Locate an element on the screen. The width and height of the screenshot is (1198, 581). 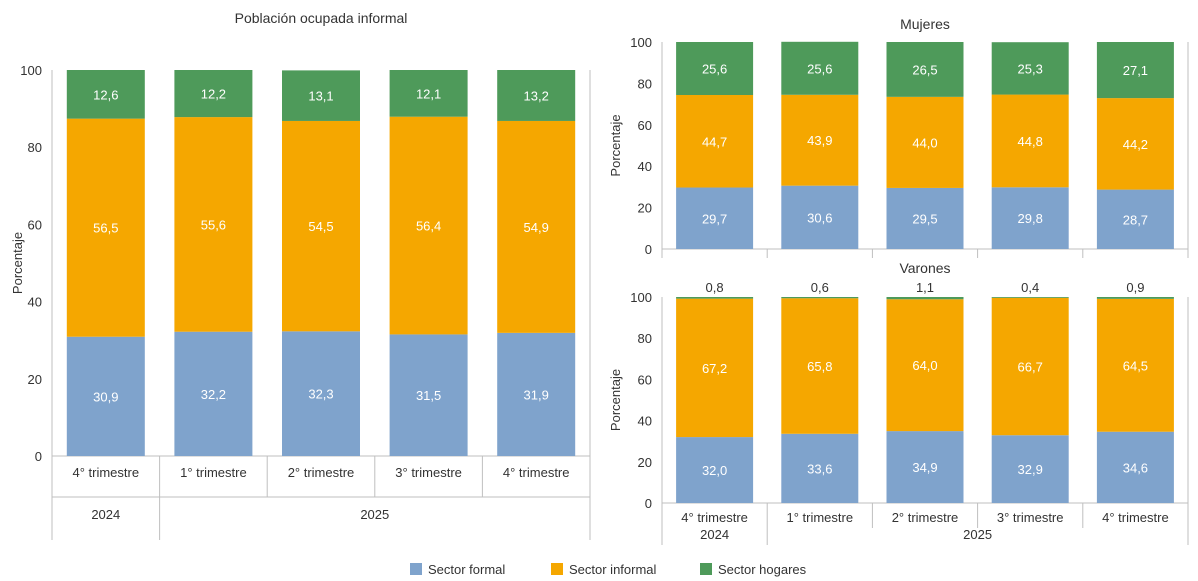
data-label-hogares: 0,4 is located at coordinates (1030, 287).